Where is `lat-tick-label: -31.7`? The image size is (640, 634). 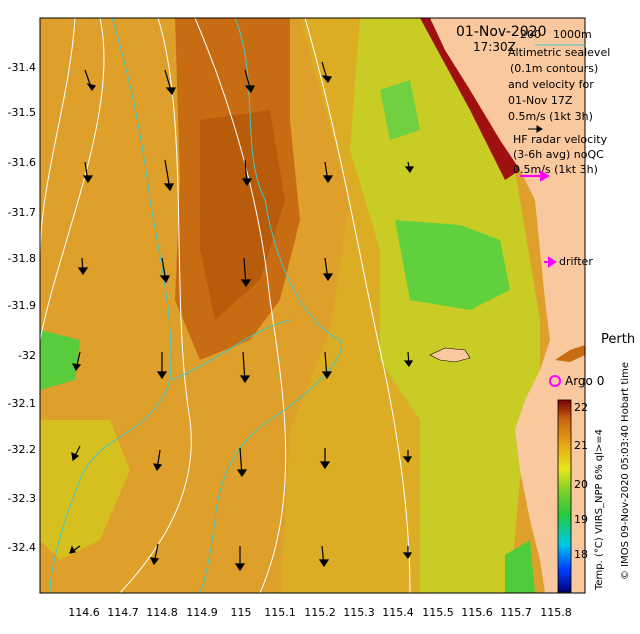 lat-tick-label: -31.7 is located at coordinates (22, 212).